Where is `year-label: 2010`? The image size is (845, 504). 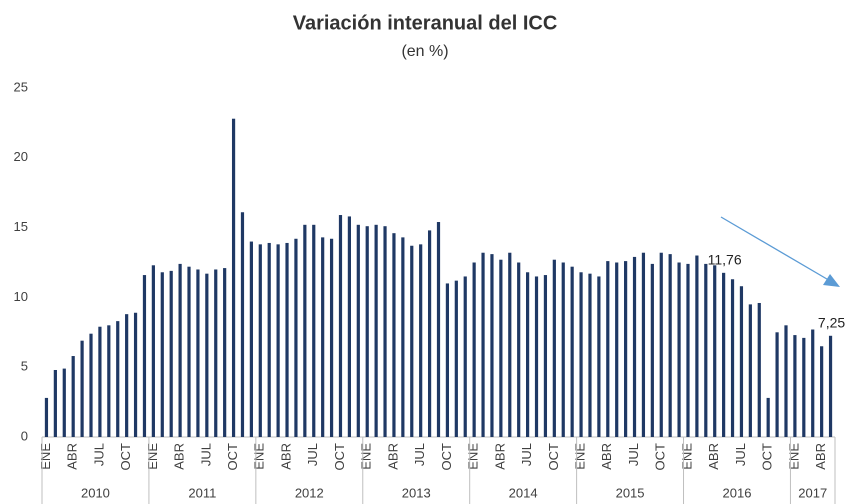
year-label: 2010 is located at coordinates (95, 492).